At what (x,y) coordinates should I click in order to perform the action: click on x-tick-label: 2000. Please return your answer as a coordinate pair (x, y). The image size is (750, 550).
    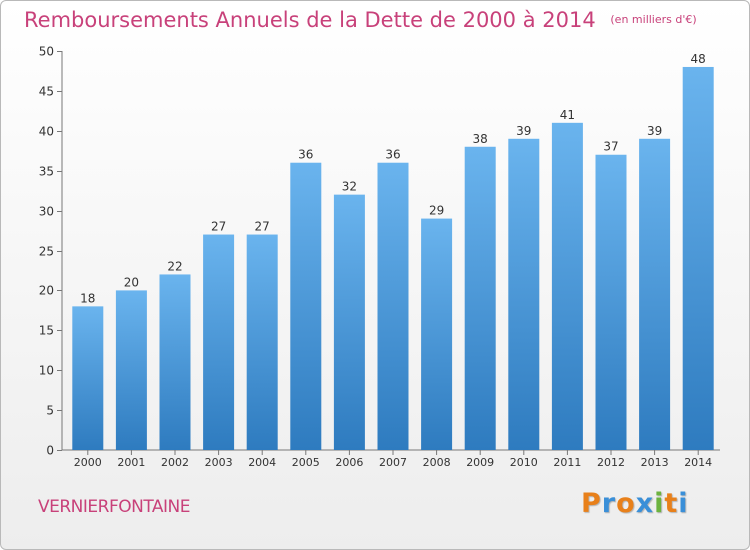
    Looking at the image, I should click on (88, 462).